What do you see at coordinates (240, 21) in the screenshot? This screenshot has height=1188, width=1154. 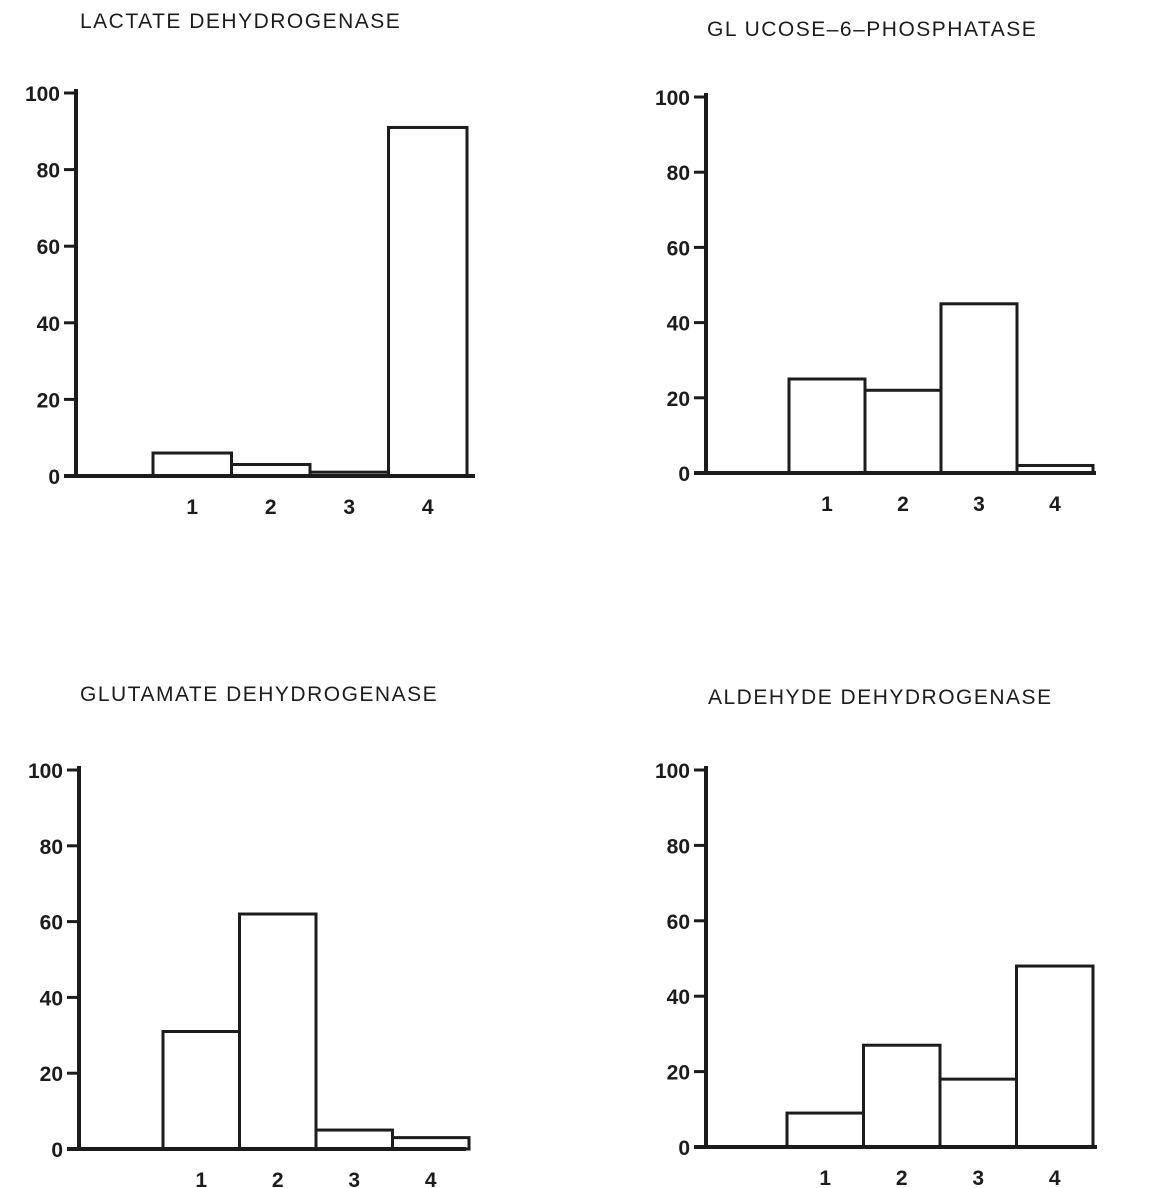 I see `chart-title: LACTATE DEHYDROGENASE` at bounding box center [240, 21].